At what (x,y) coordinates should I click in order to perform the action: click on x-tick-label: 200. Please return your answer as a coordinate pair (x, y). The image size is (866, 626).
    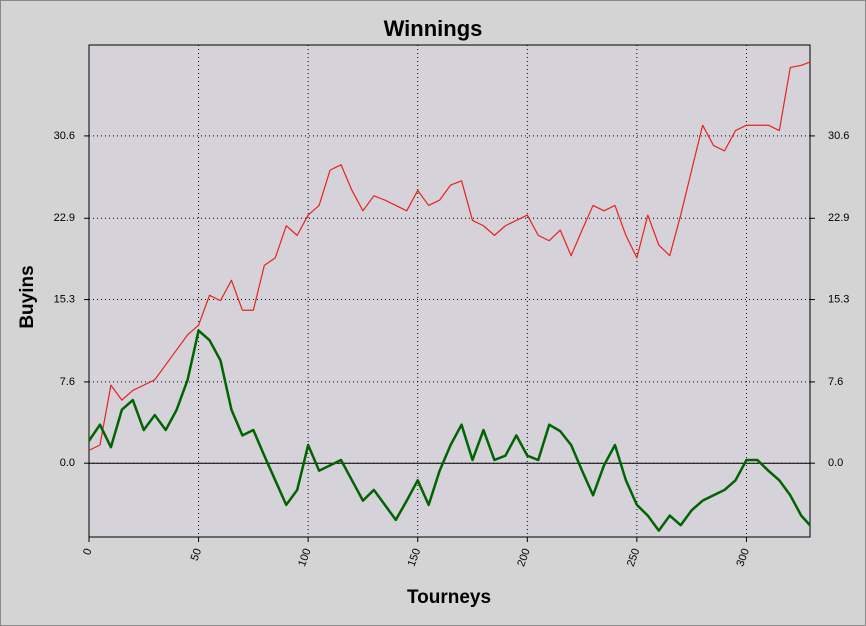
    Looking at the image, I should click on (524, 557).